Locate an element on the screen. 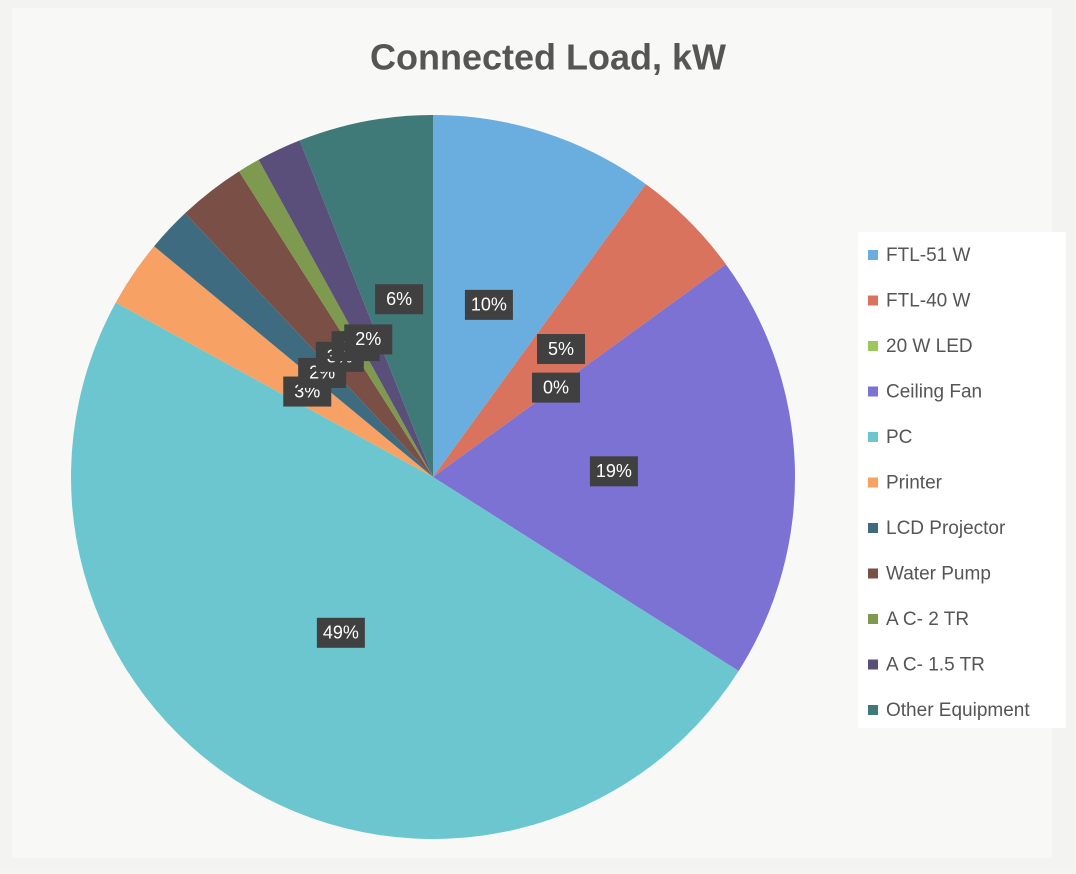 This screenshot has width=1076, height=874. data-label: 10% is located at coordinates (489, 305).